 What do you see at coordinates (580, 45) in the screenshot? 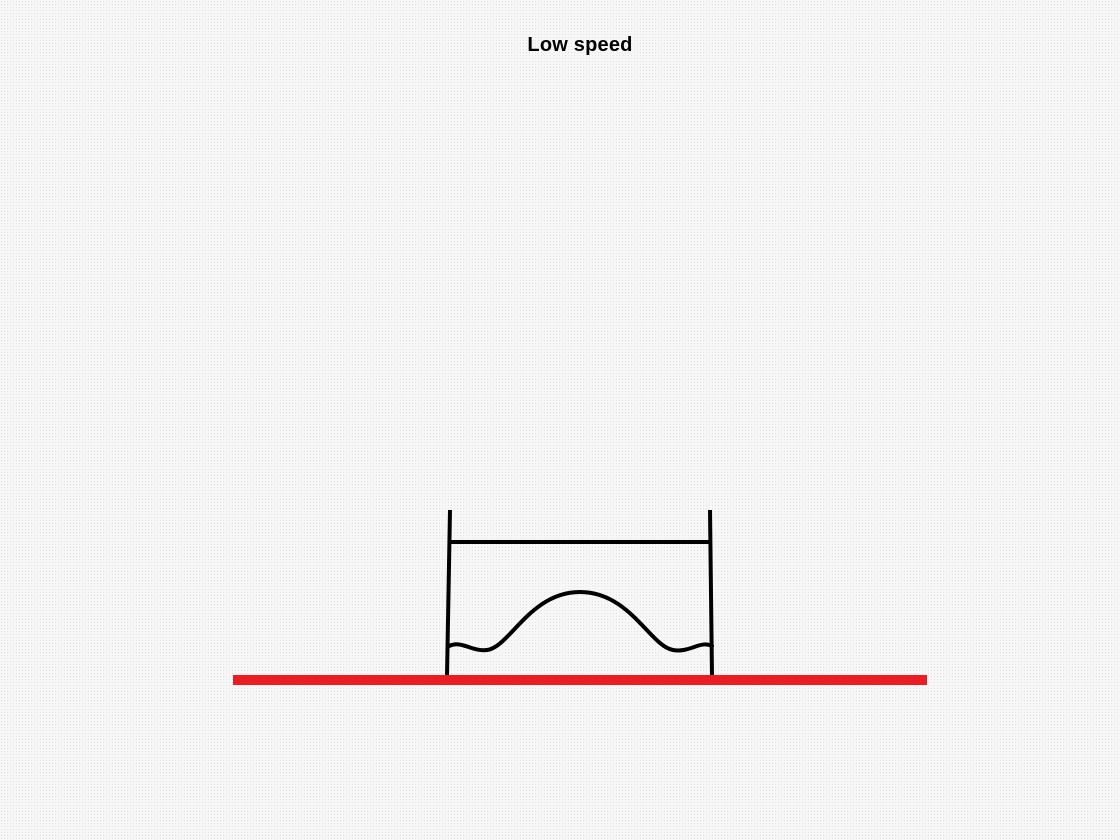
I see `diagram-title: Low speed` at bounding box center [580, 45].